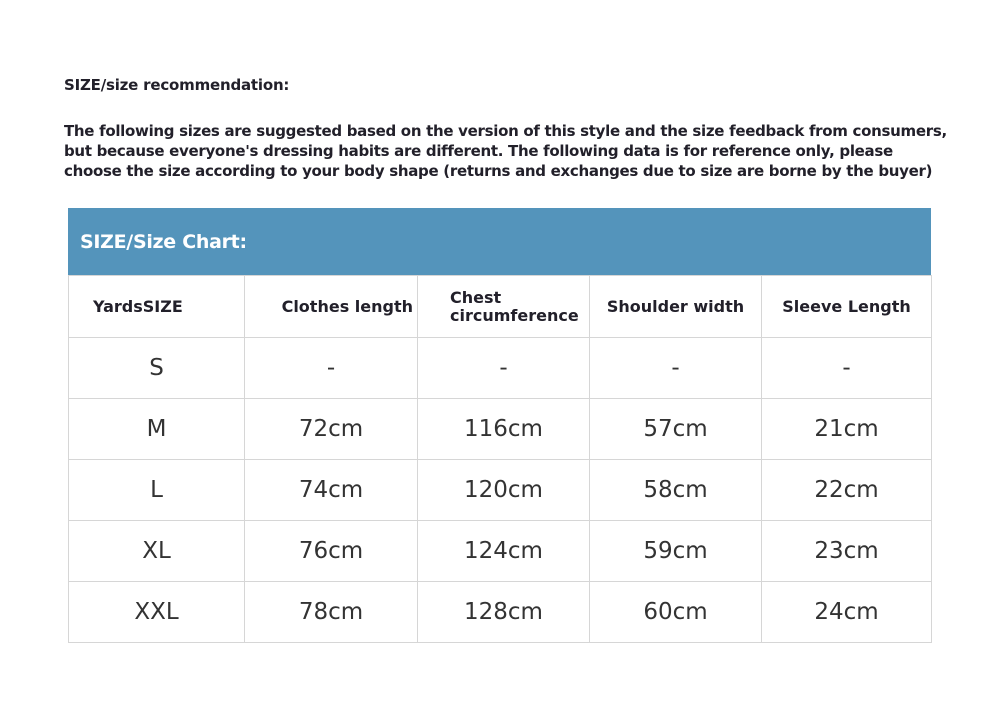  I want to click on column-header: Chest circumference, so click(503, 306).